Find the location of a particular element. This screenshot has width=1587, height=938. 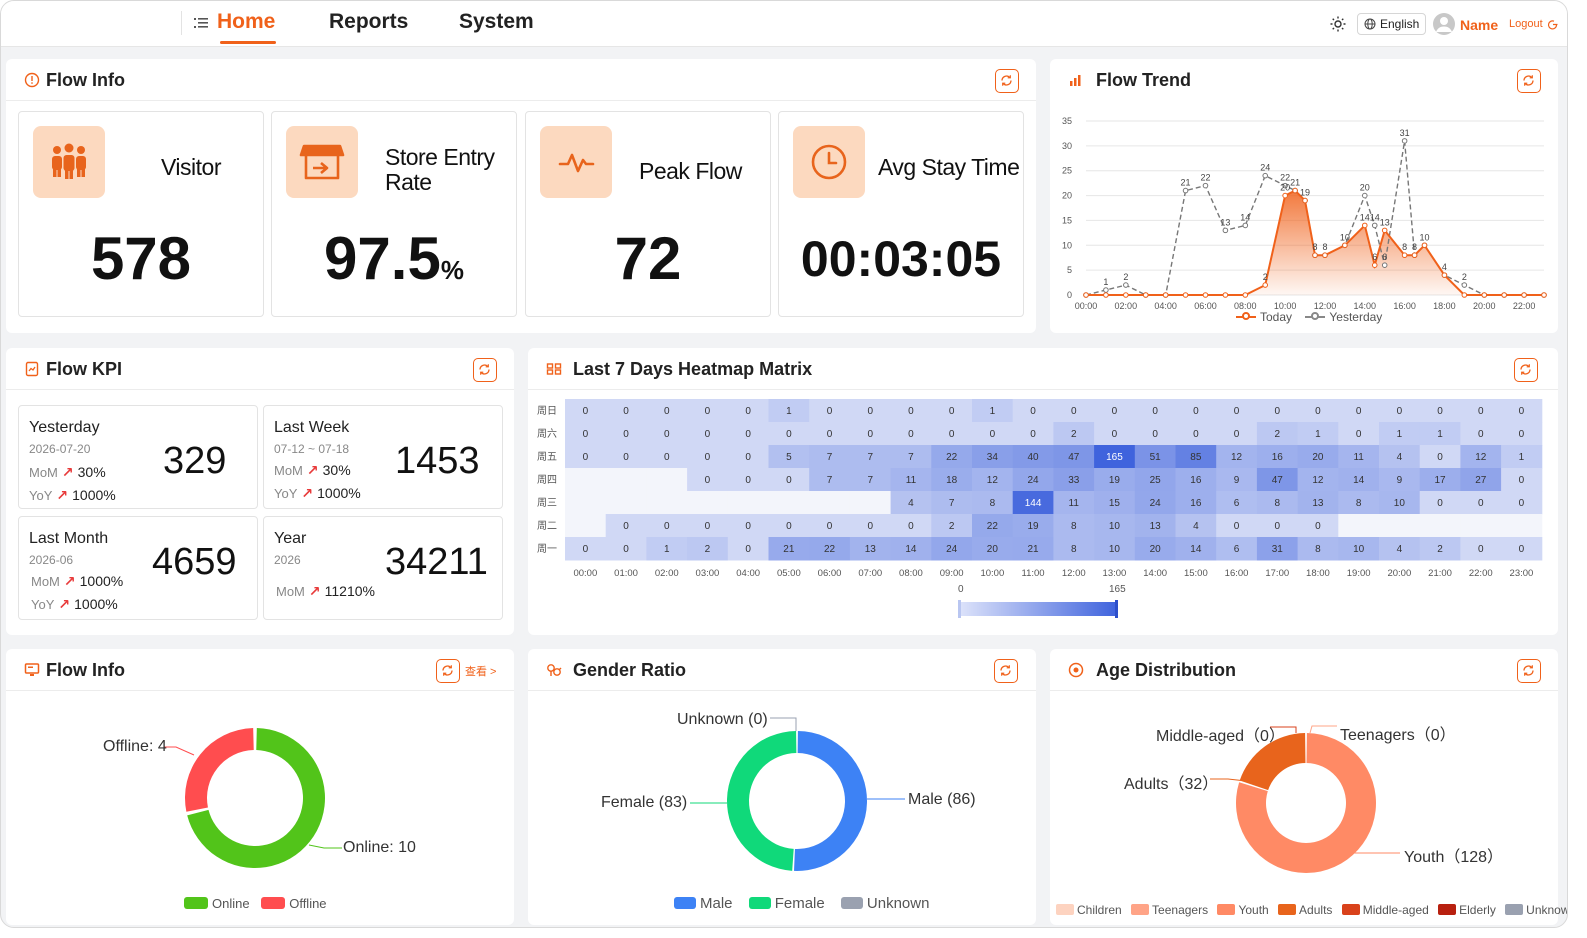

logout-link: Logout is located at coordinates (1526, 24).